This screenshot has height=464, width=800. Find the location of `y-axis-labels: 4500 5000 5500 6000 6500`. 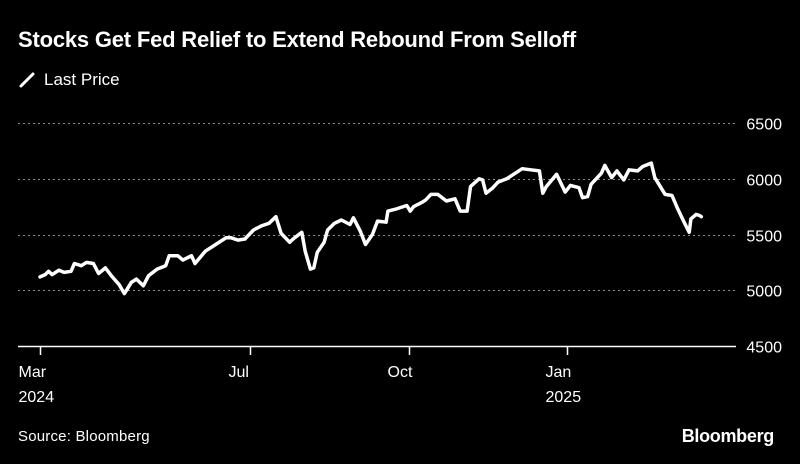

y-axis-labels: 4500 5000 5500 6000 6500 is located at coordinates (764, 237).